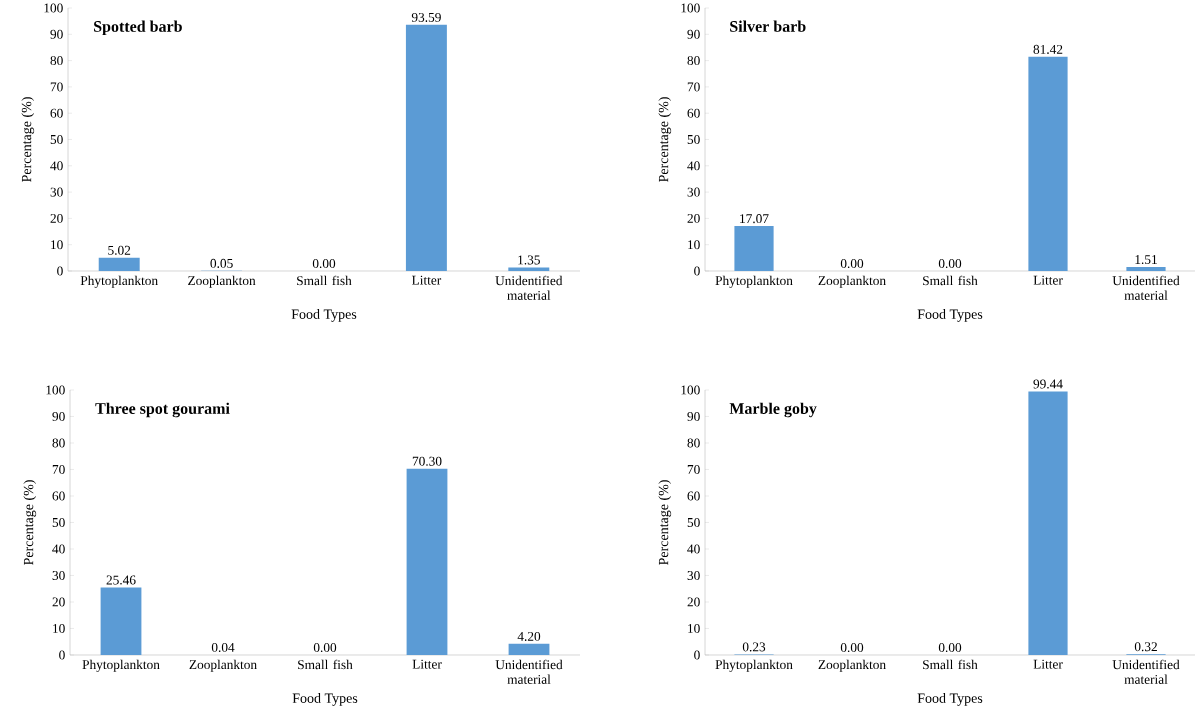  I want to click on text: Three spot gourami, so click(162, 410).